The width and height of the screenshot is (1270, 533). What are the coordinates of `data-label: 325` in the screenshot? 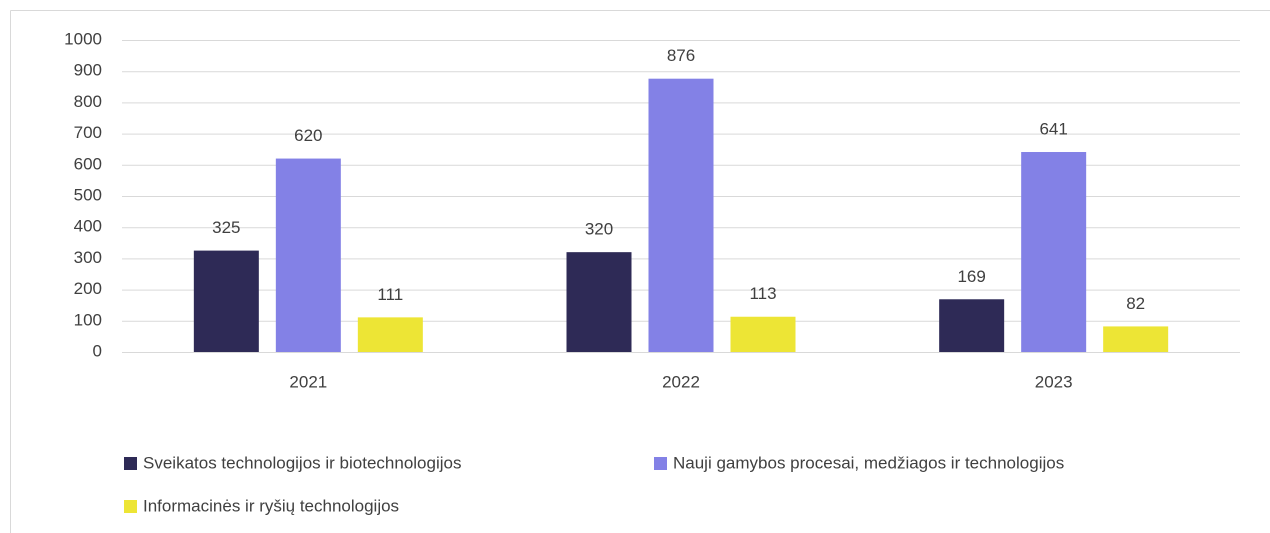 It's located at (226, 227).